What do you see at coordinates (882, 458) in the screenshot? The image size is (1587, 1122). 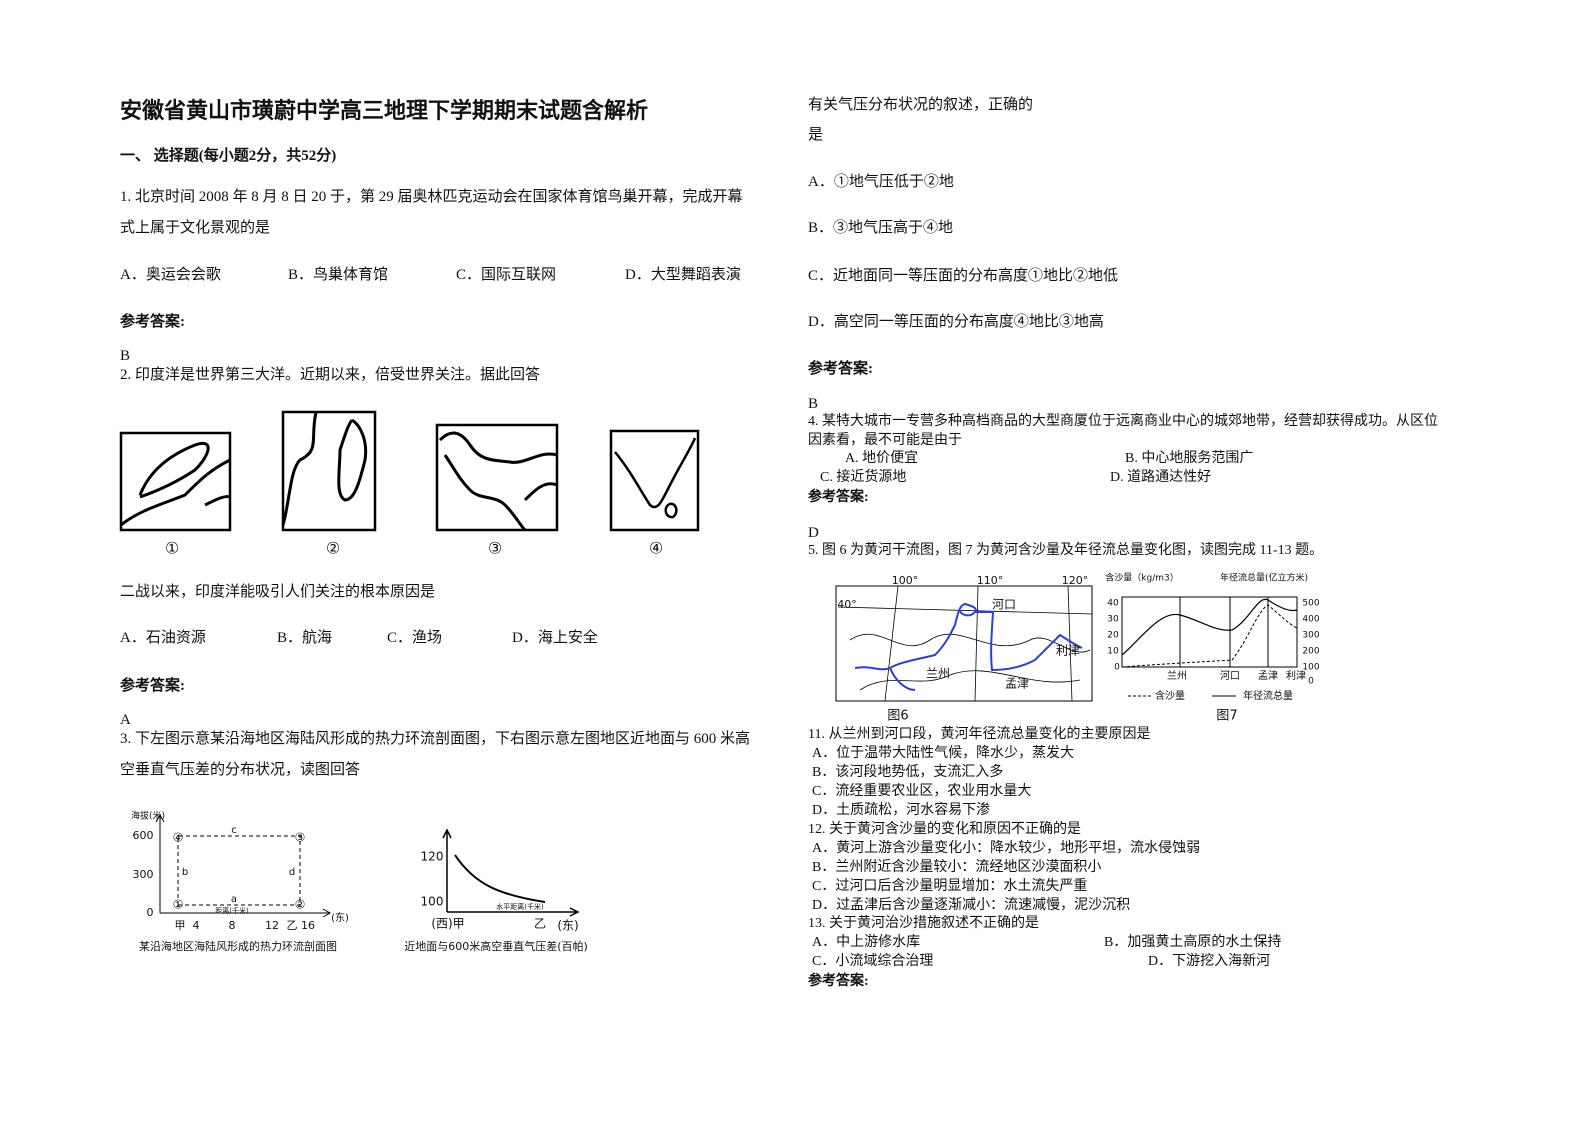 I see `option: A. 地价便宜` at bounding box center [882, 458].